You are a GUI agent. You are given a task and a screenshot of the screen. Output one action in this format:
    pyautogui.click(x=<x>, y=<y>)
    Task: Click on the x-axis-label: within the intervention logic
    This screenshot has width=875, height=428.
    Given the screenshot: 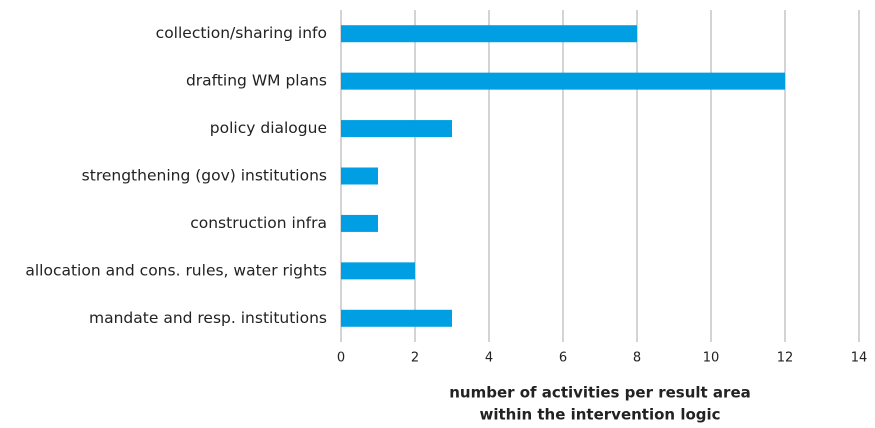 What is the action you would take?
    pyautogui.click(x=599, y=415)
    